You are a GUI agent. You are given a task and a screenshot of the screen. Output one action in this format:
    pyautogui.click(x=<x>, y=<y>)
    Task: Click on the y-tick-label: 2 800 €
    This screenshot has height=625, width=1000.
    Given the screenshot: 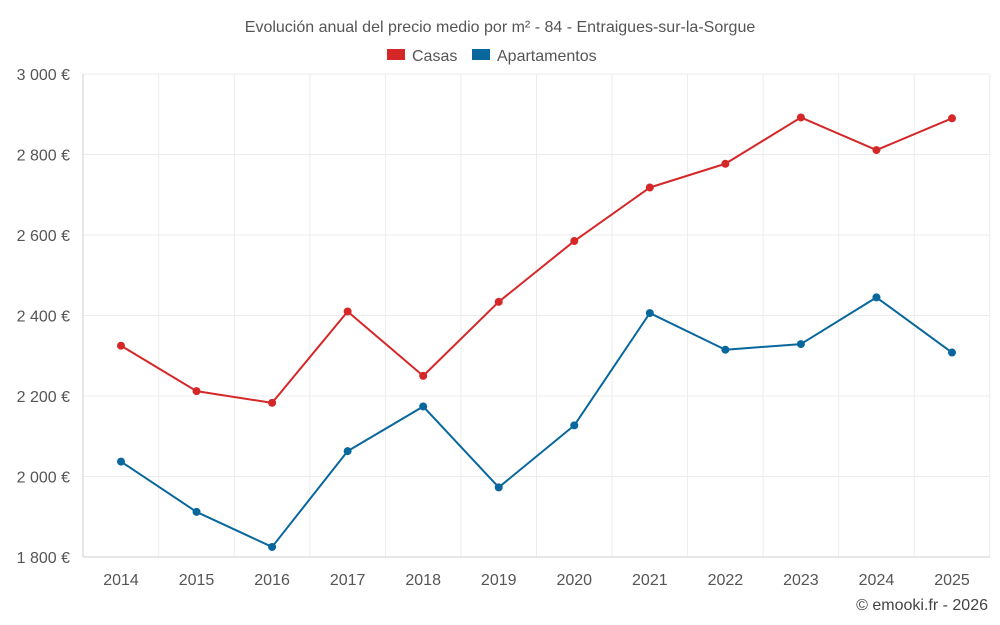 What is the action you would take?
    pyautogui.click(x=43, y=156)
    